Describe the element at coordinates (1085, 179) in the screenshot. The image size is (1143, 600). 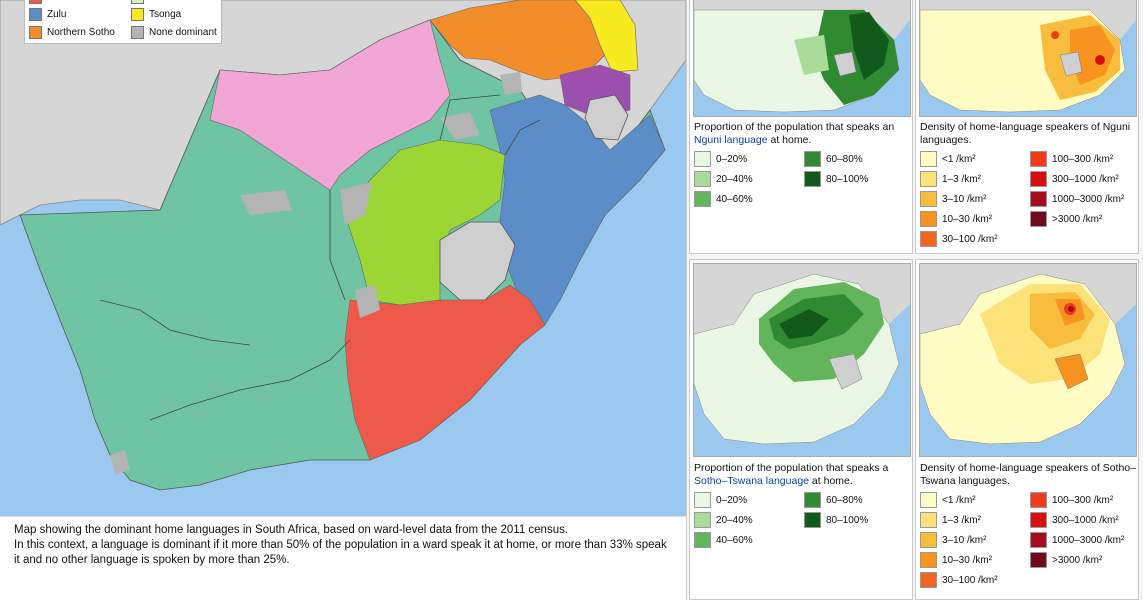
I see `legend-label: 300–1000 /km²` at that location.